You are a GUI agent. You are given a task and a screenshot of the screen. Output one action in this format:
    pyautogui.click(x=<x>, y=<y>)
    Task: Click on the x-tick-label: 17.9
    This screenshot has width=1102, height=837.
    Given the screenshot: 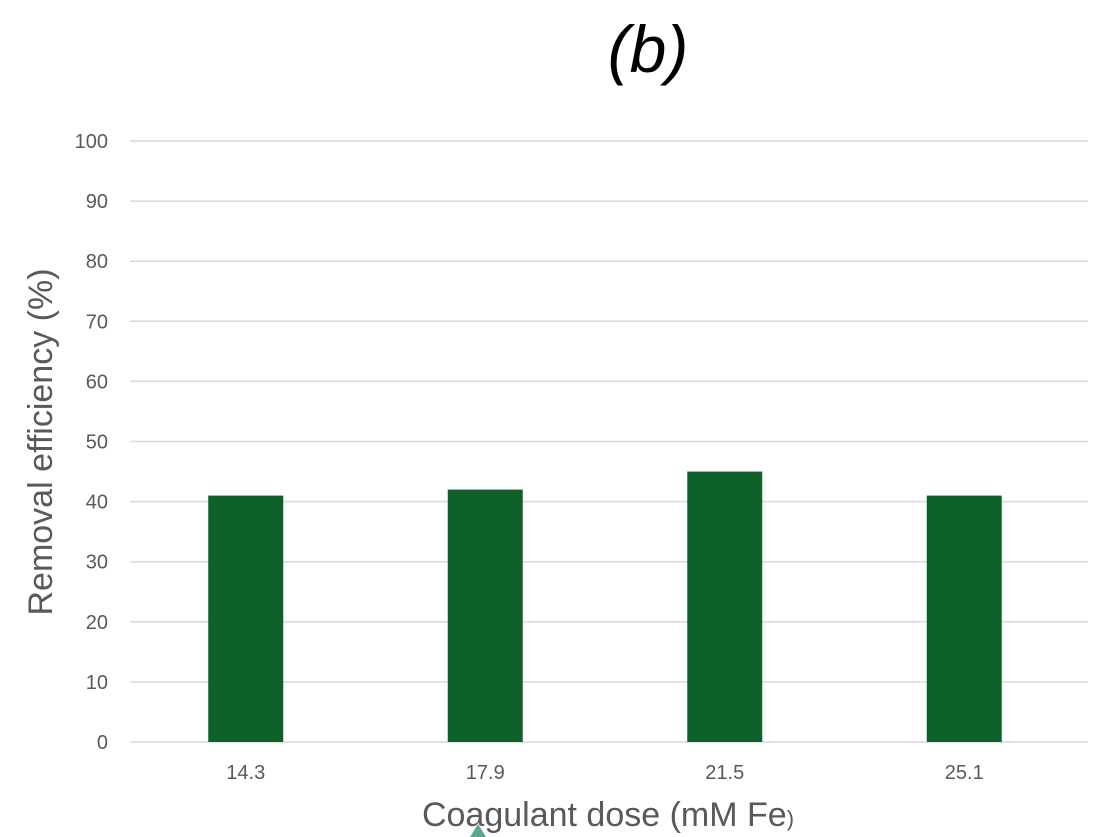 What is the action you would take?
    pyautogui.click(x=485, y=773)
    